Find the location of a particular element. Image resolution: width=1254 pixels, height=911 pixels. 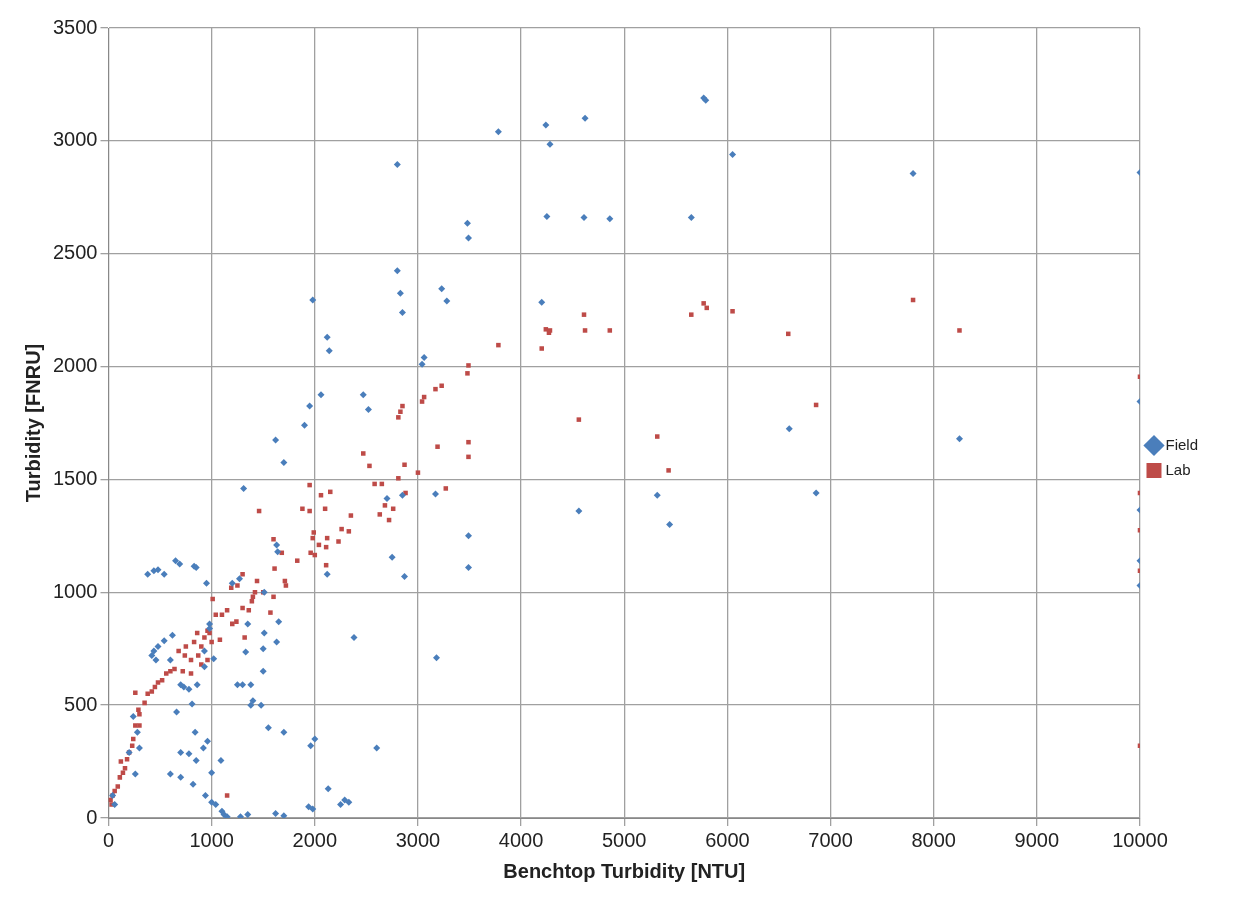

y-tick-label: 1500 is located at coordinates (75, 477).